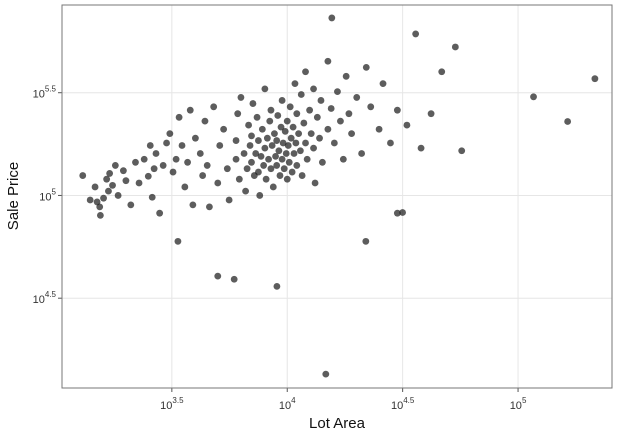  Describe the element at coordinates (172, 404) in the screenshot. I see `x-tick-label: 103.5` at that location.